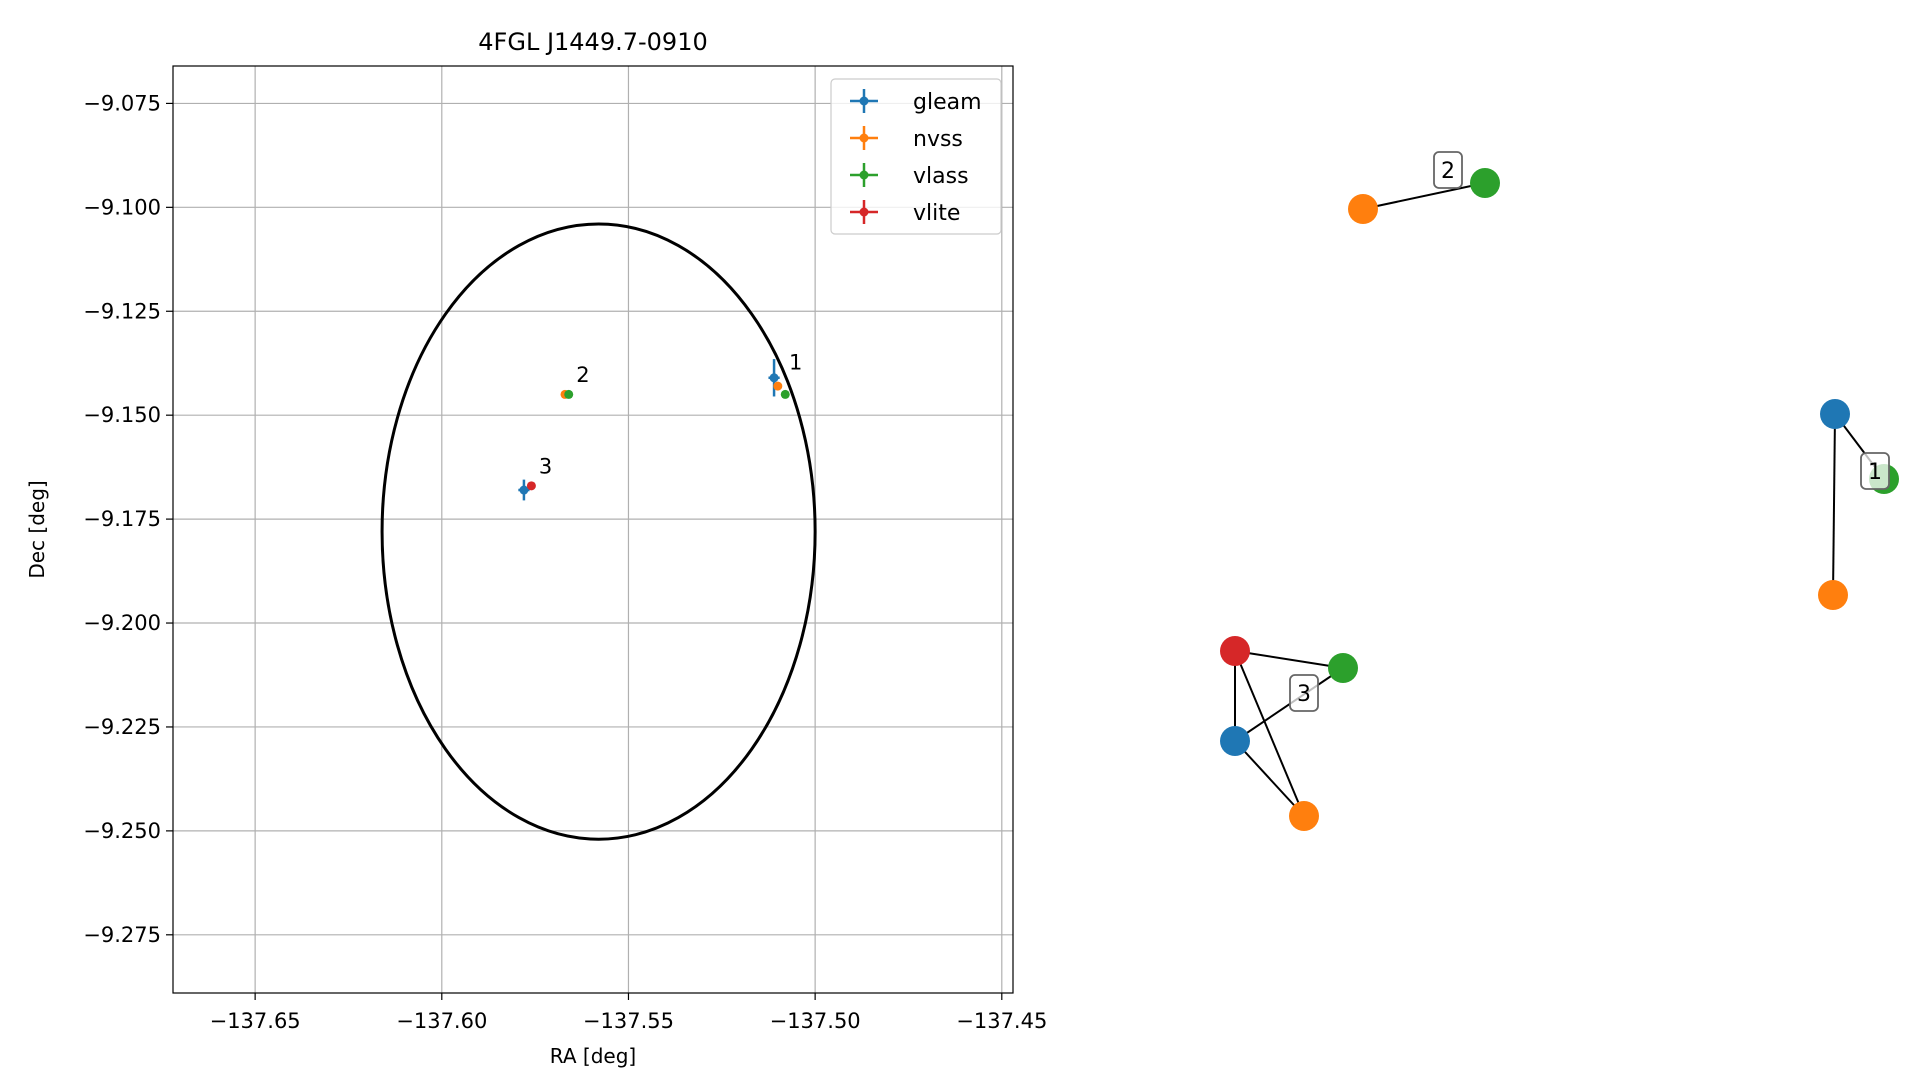 This screenshot has width=1919, height=1080. I want to click on x-tick-label: −137.55, so click(628, 1021).